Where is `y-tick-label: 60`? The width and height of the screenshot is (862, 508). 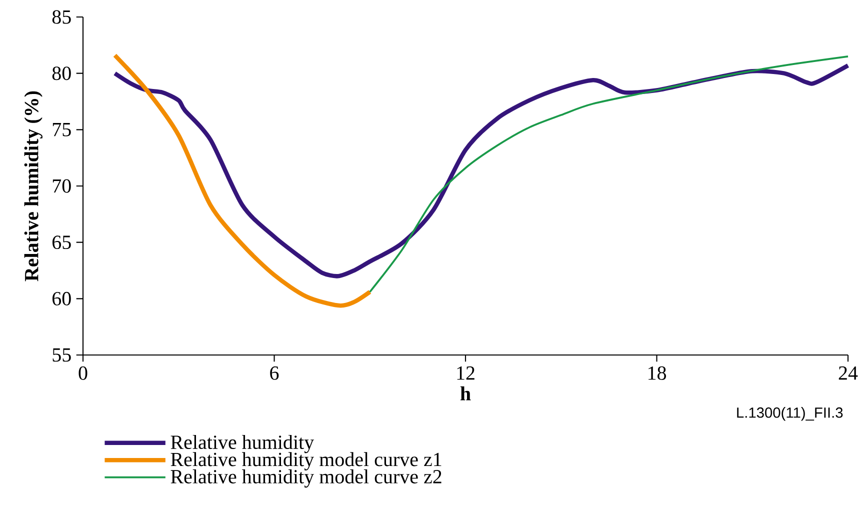
y-tick-label: 60 is located at coordinates (61, 299).